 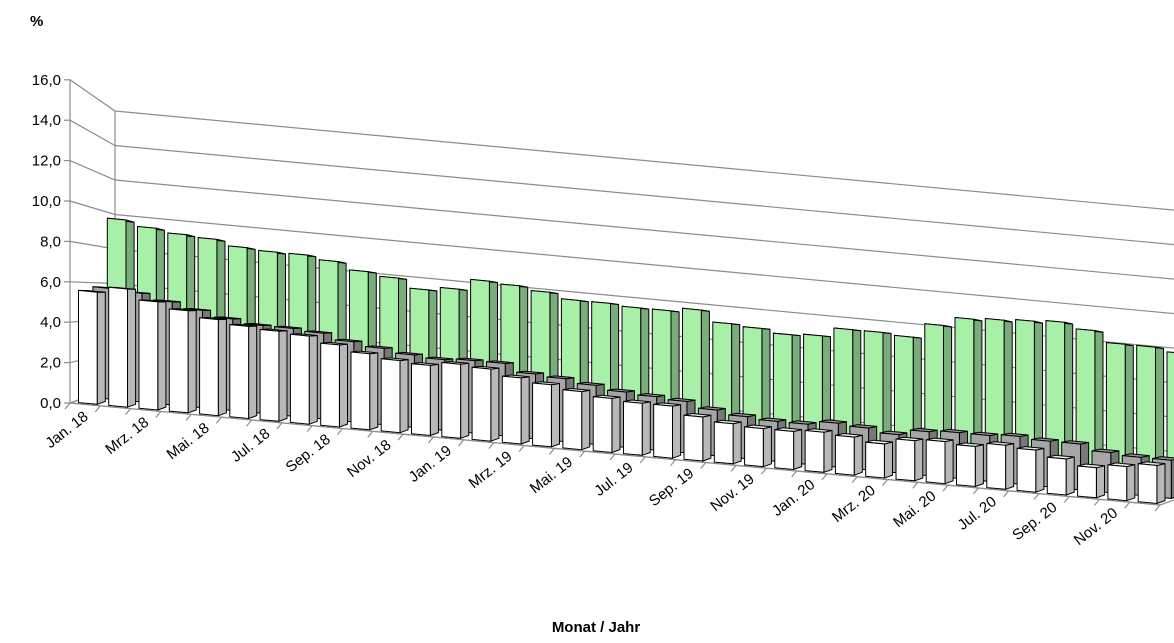 I want to click on x-tick-label: Mrz. 18, so click(x=127, y=436).